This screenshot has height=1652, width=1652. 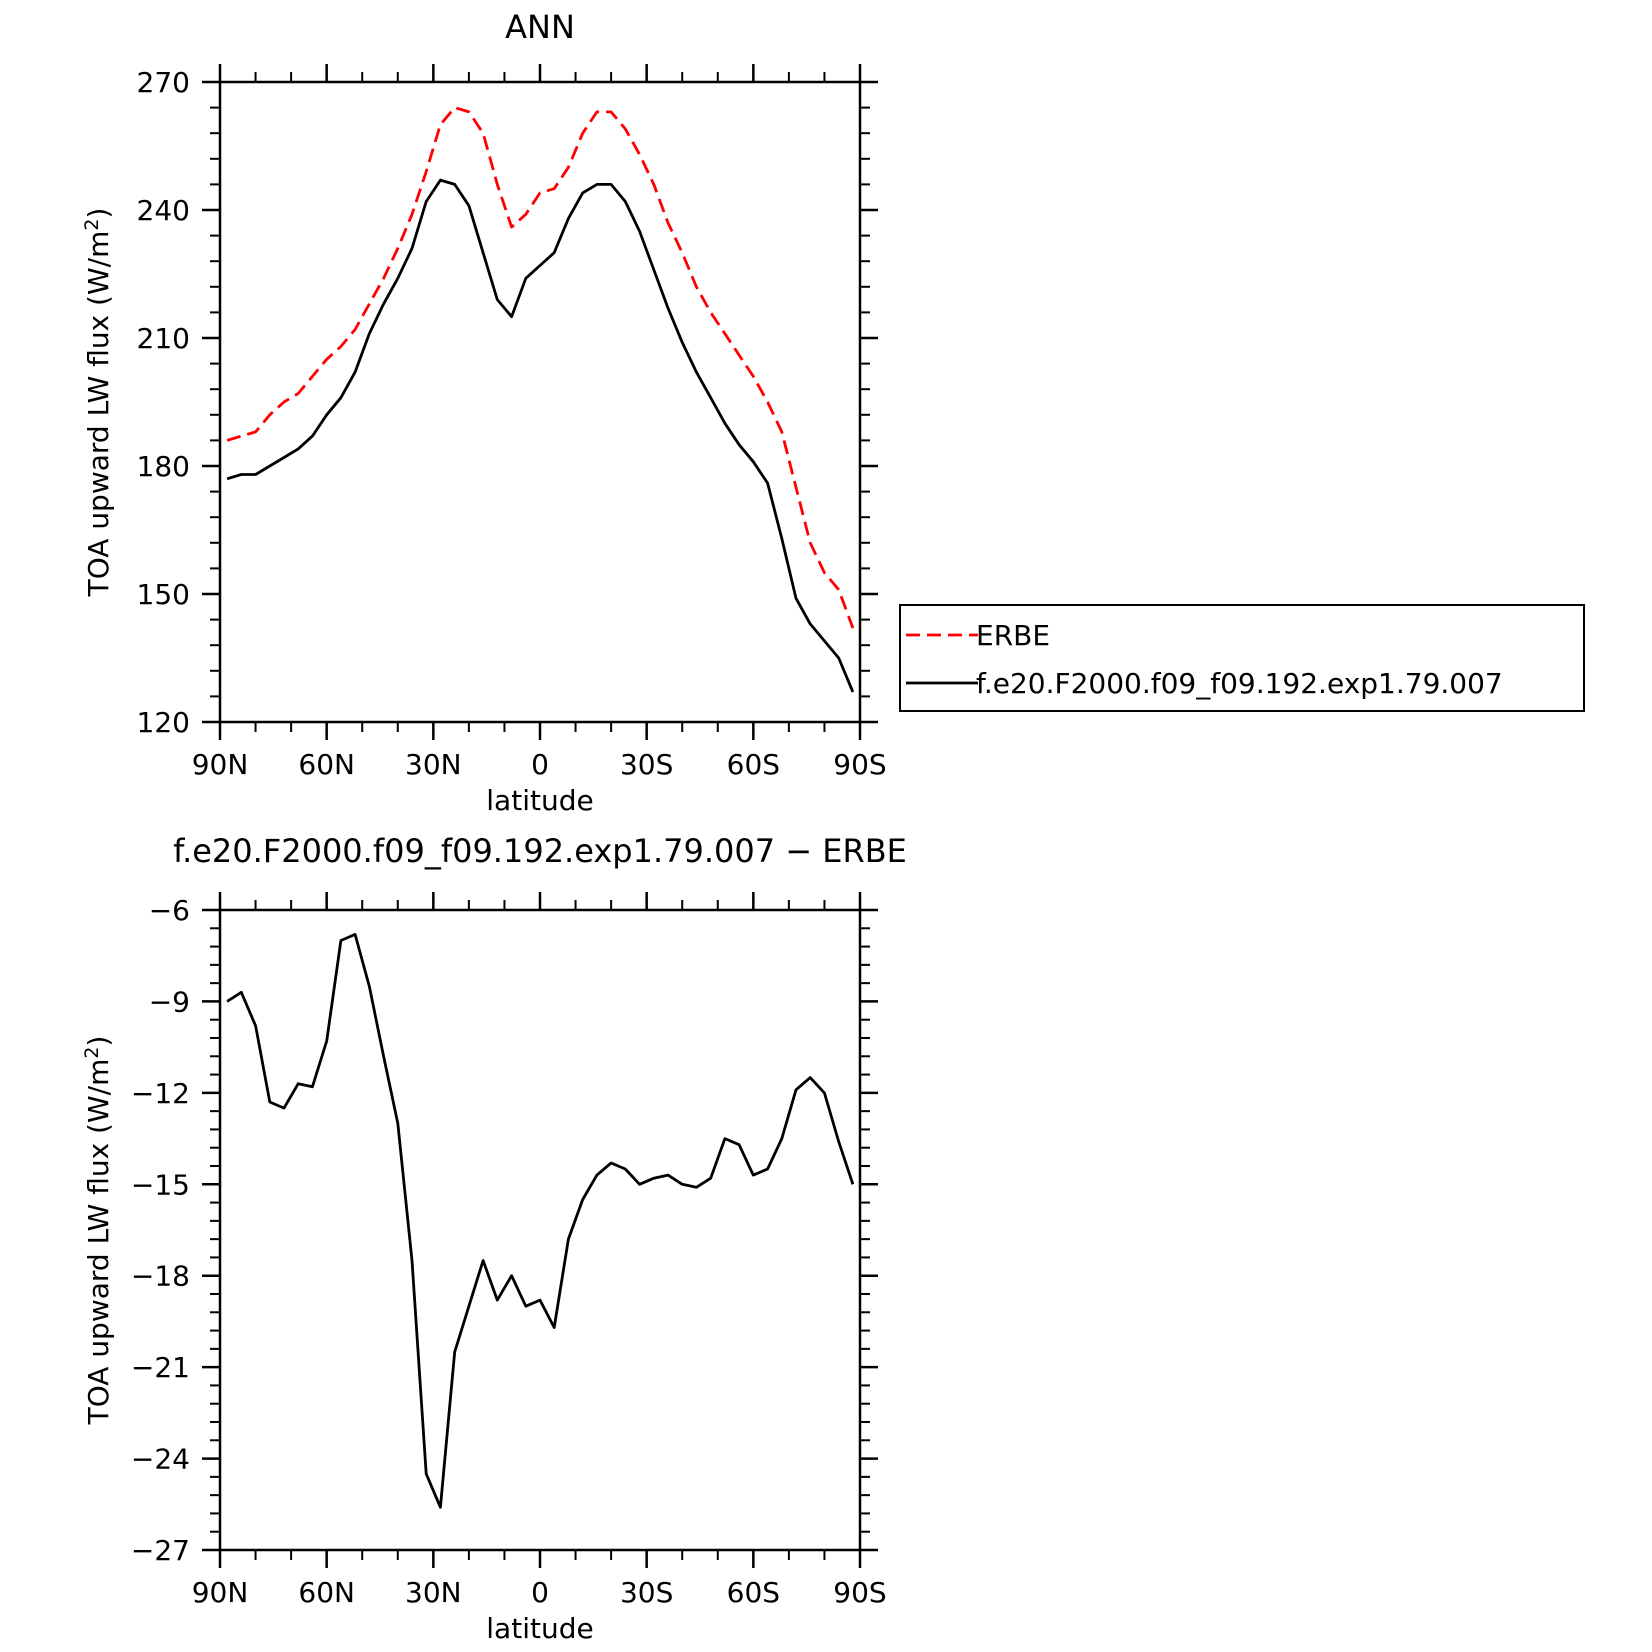 I want to click on y-tick-label: 270, so click(x=163, y=82).